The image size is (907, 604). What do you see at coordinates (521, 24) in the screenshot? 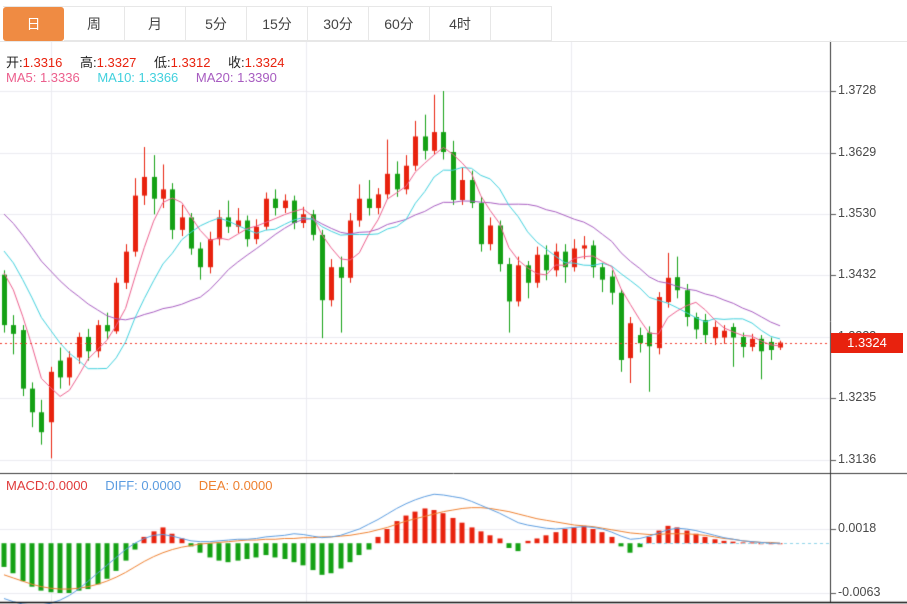
I see `tab-spacer` at bounding box center [521, 24].